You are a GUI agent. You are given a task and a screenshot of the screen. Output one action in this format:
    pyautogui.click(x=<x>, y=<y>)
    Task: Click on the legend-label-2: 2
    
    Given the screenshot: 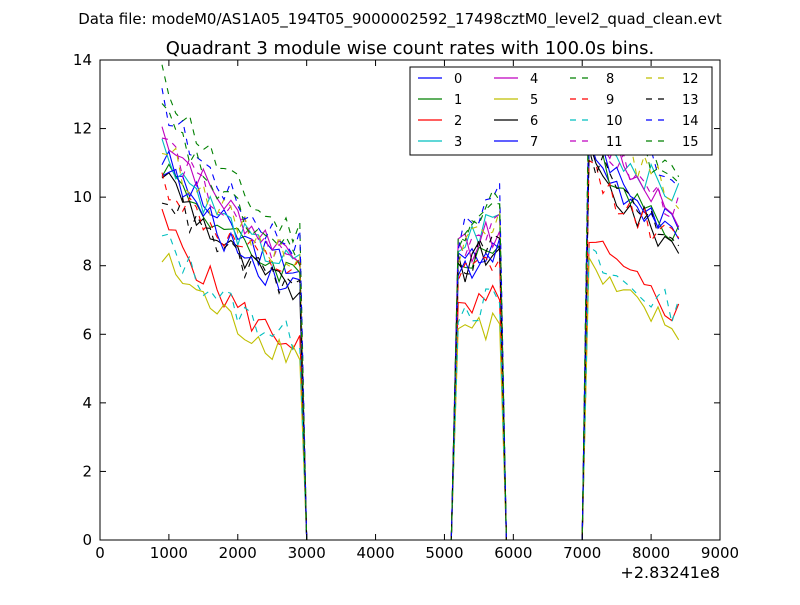 What is the action you would take?
    pyautogui.click(x=458, y=121)
    